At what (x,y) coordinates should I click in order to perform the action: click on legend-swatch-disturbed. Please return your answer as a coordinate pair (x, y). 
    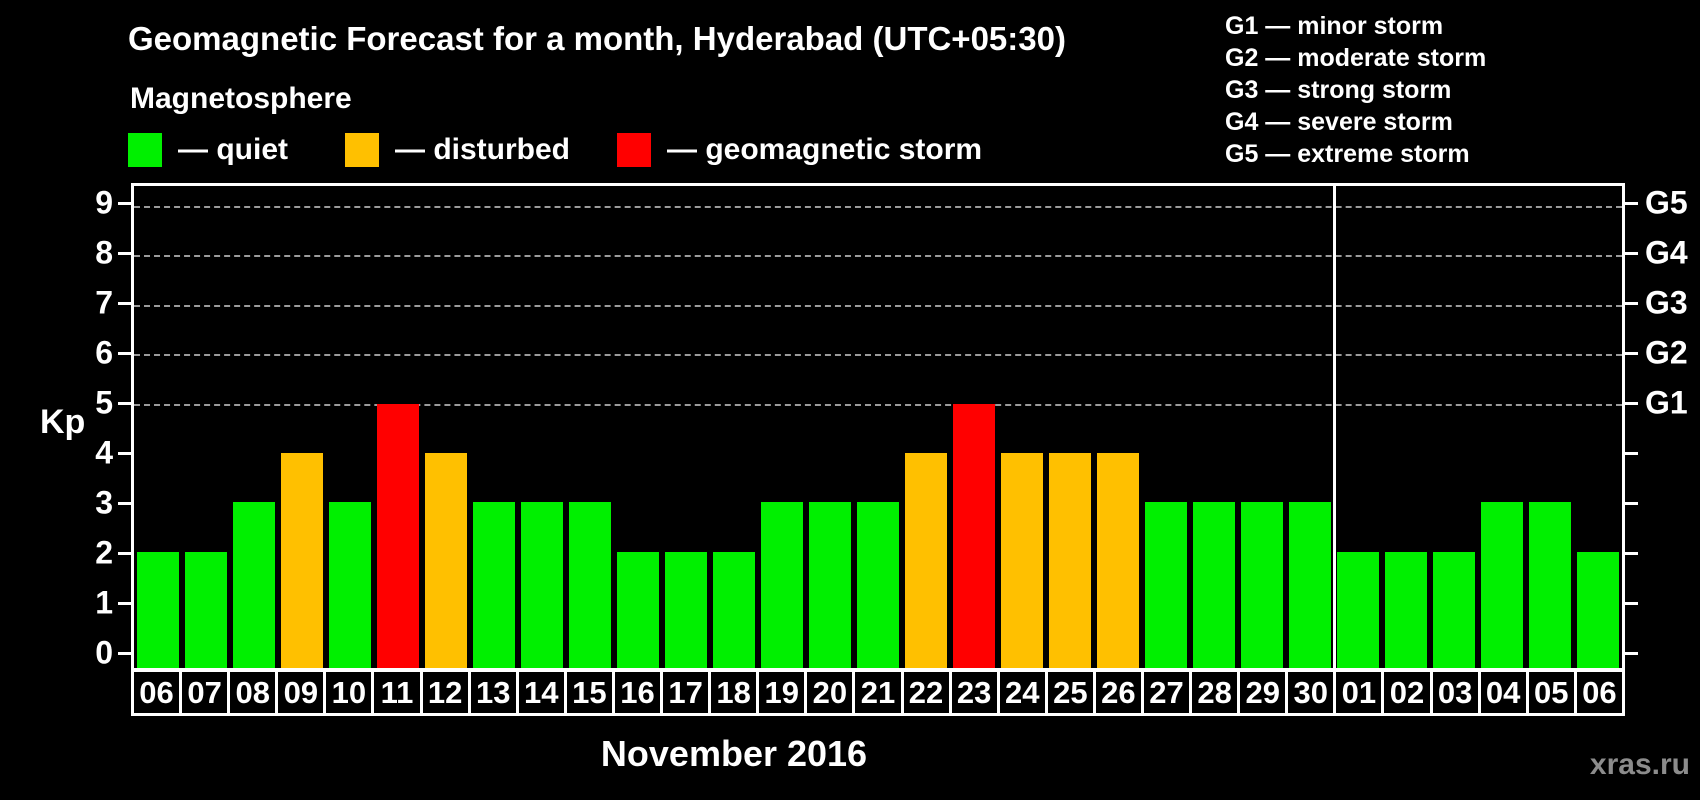
    Looking at the image, I should click on (362, 150).